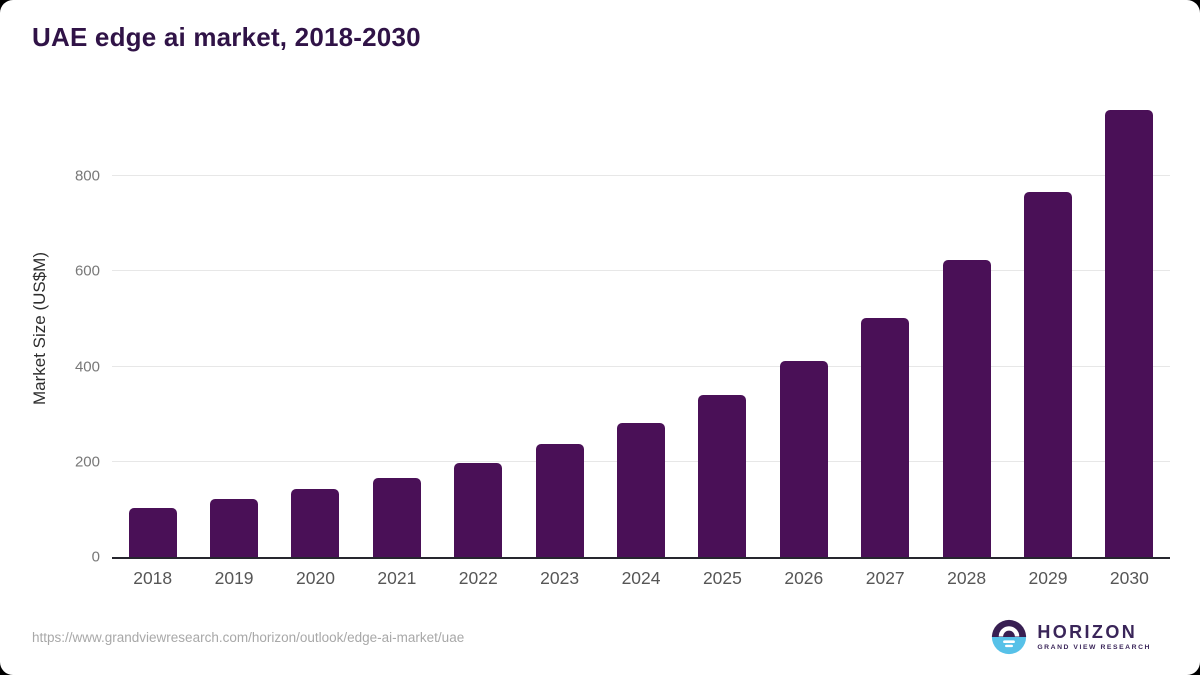 The height and width of the screenshot is (675, 1200). Describe the element at coordinates (967, 578) in the screenshot. I see `x-tick-2028: 2028` at that location.